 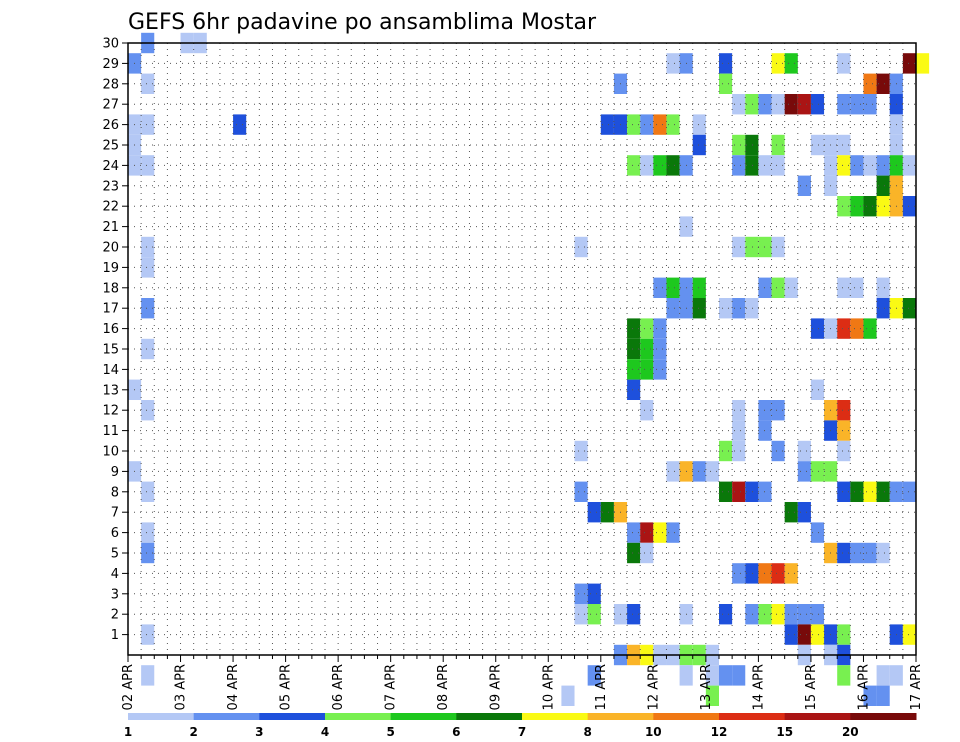 I want to click on legend-label: 15, so click(x=784, y=732).